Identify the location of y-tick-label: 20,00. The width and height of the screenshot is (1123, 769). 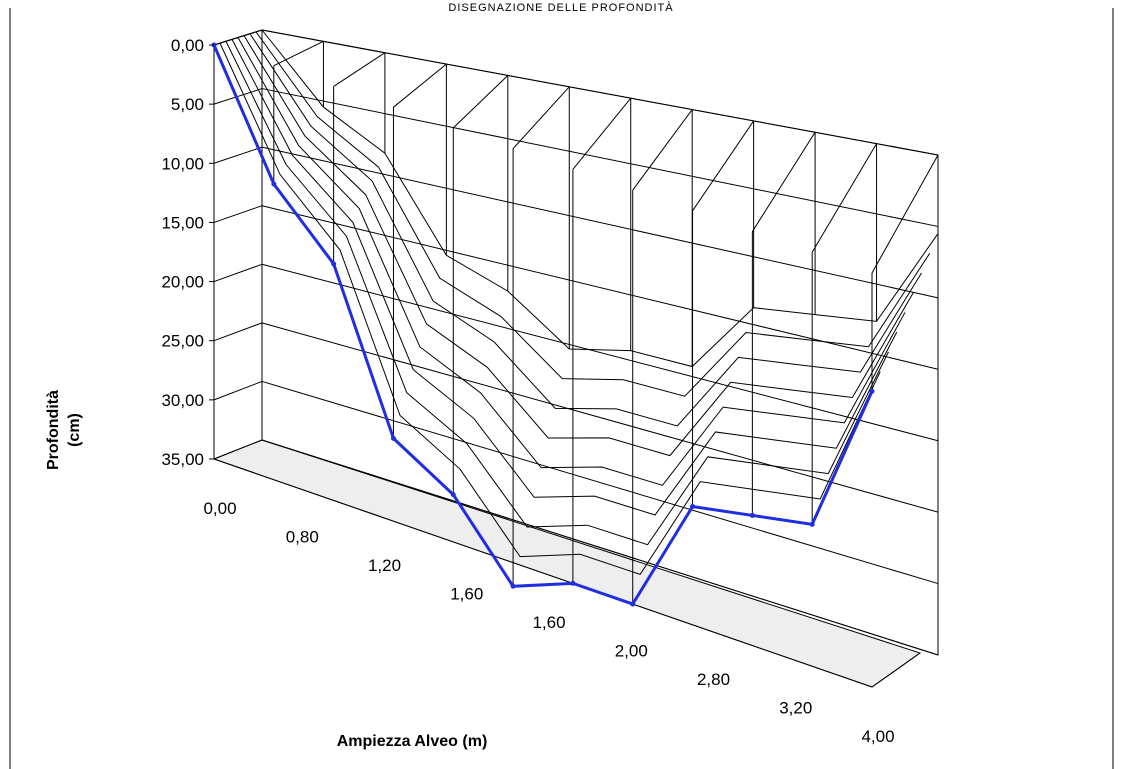
(182, 282).